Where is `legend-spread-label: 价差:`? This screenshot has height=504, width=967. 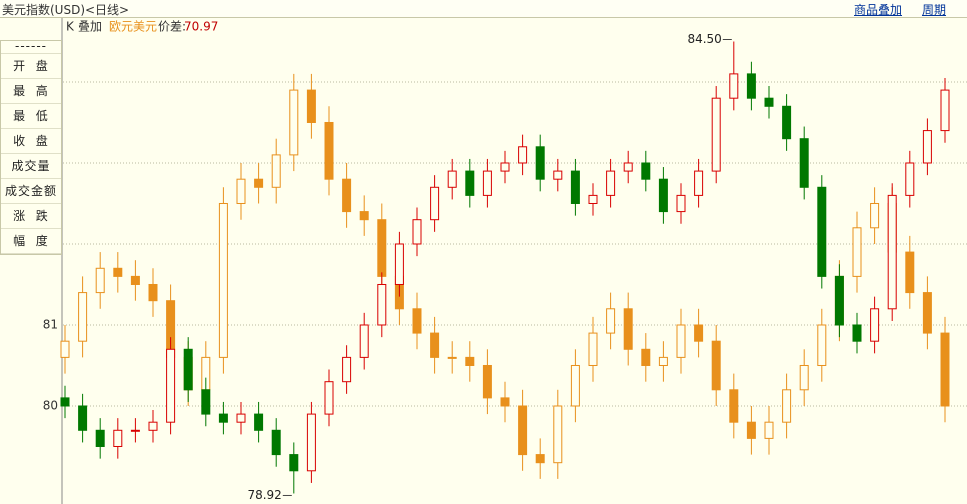
legend-spread-label: 价差: is located at coordinates (172, 27).